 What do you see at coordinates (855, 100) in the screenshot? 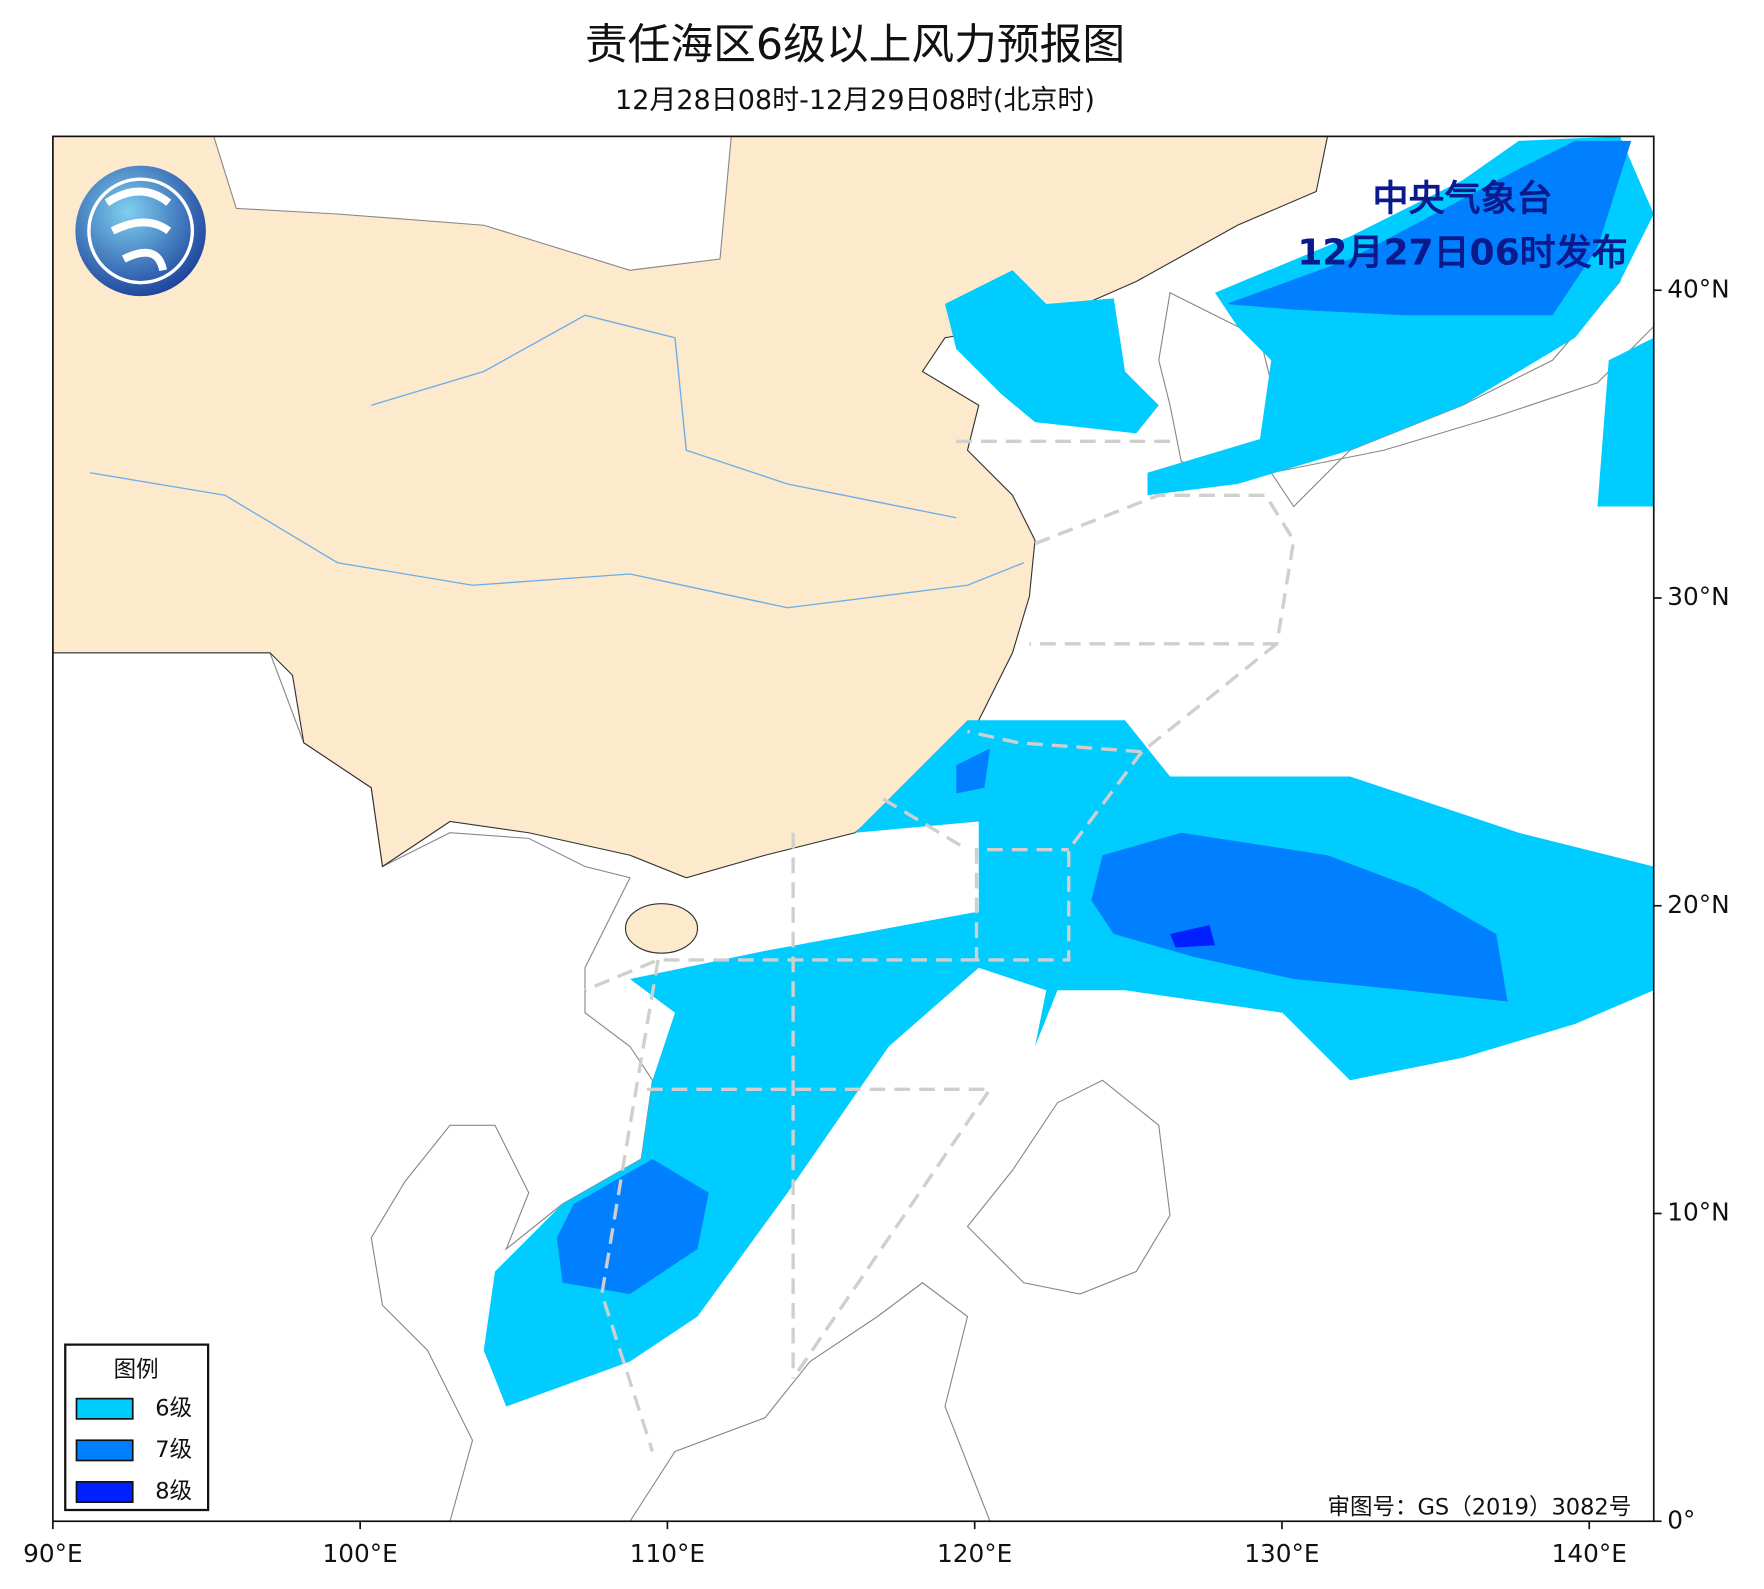
I see `map-subtitle: 12月28日08时-12月29日08时(北京时)` at bounding box center [855, 100].